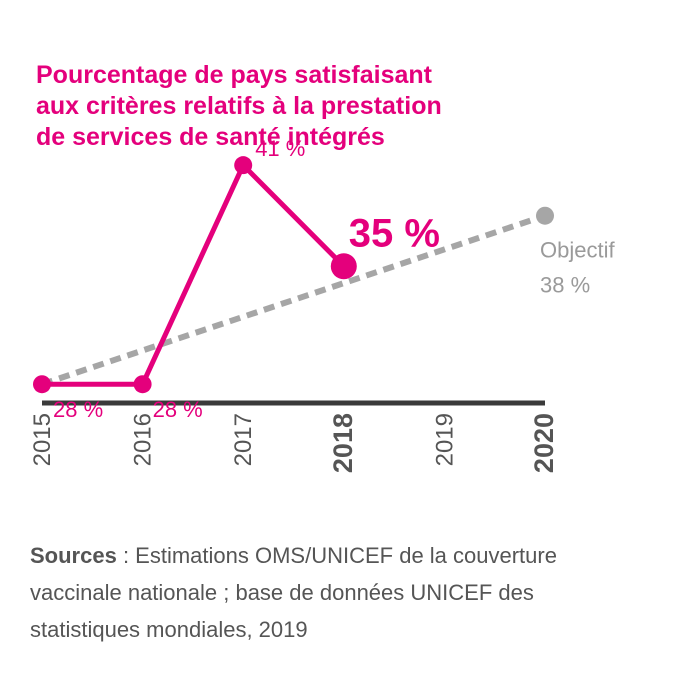 This screenshot has width=700, height=700. Describe the element at coordinates (143, 439) in the screenshot. I see `x-tick-2016: 2016` at that location.